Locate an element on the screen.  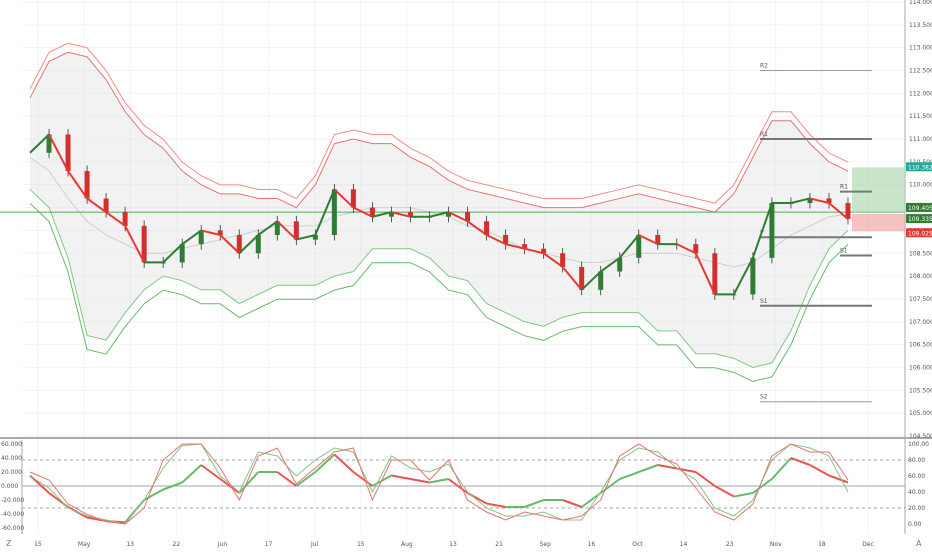
price-label-text: 109.335 is located at coordinates (920, 219).